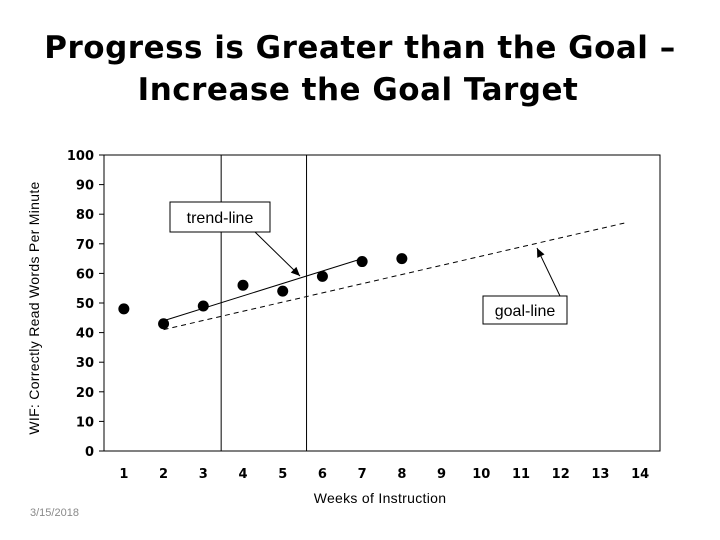 The height and width of the screenshot is (540, 720). I want to click on x-tick-label: 4, so click(242, 474).